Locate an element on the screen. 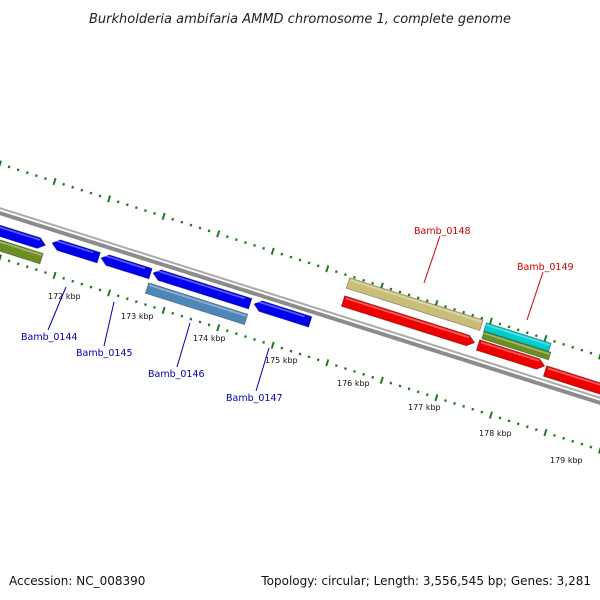 Image resolution: width=600 pixels, height=600 pixels. gene-label-bamb-0146: Bamb_0146 is located at coordinates (176, 374).